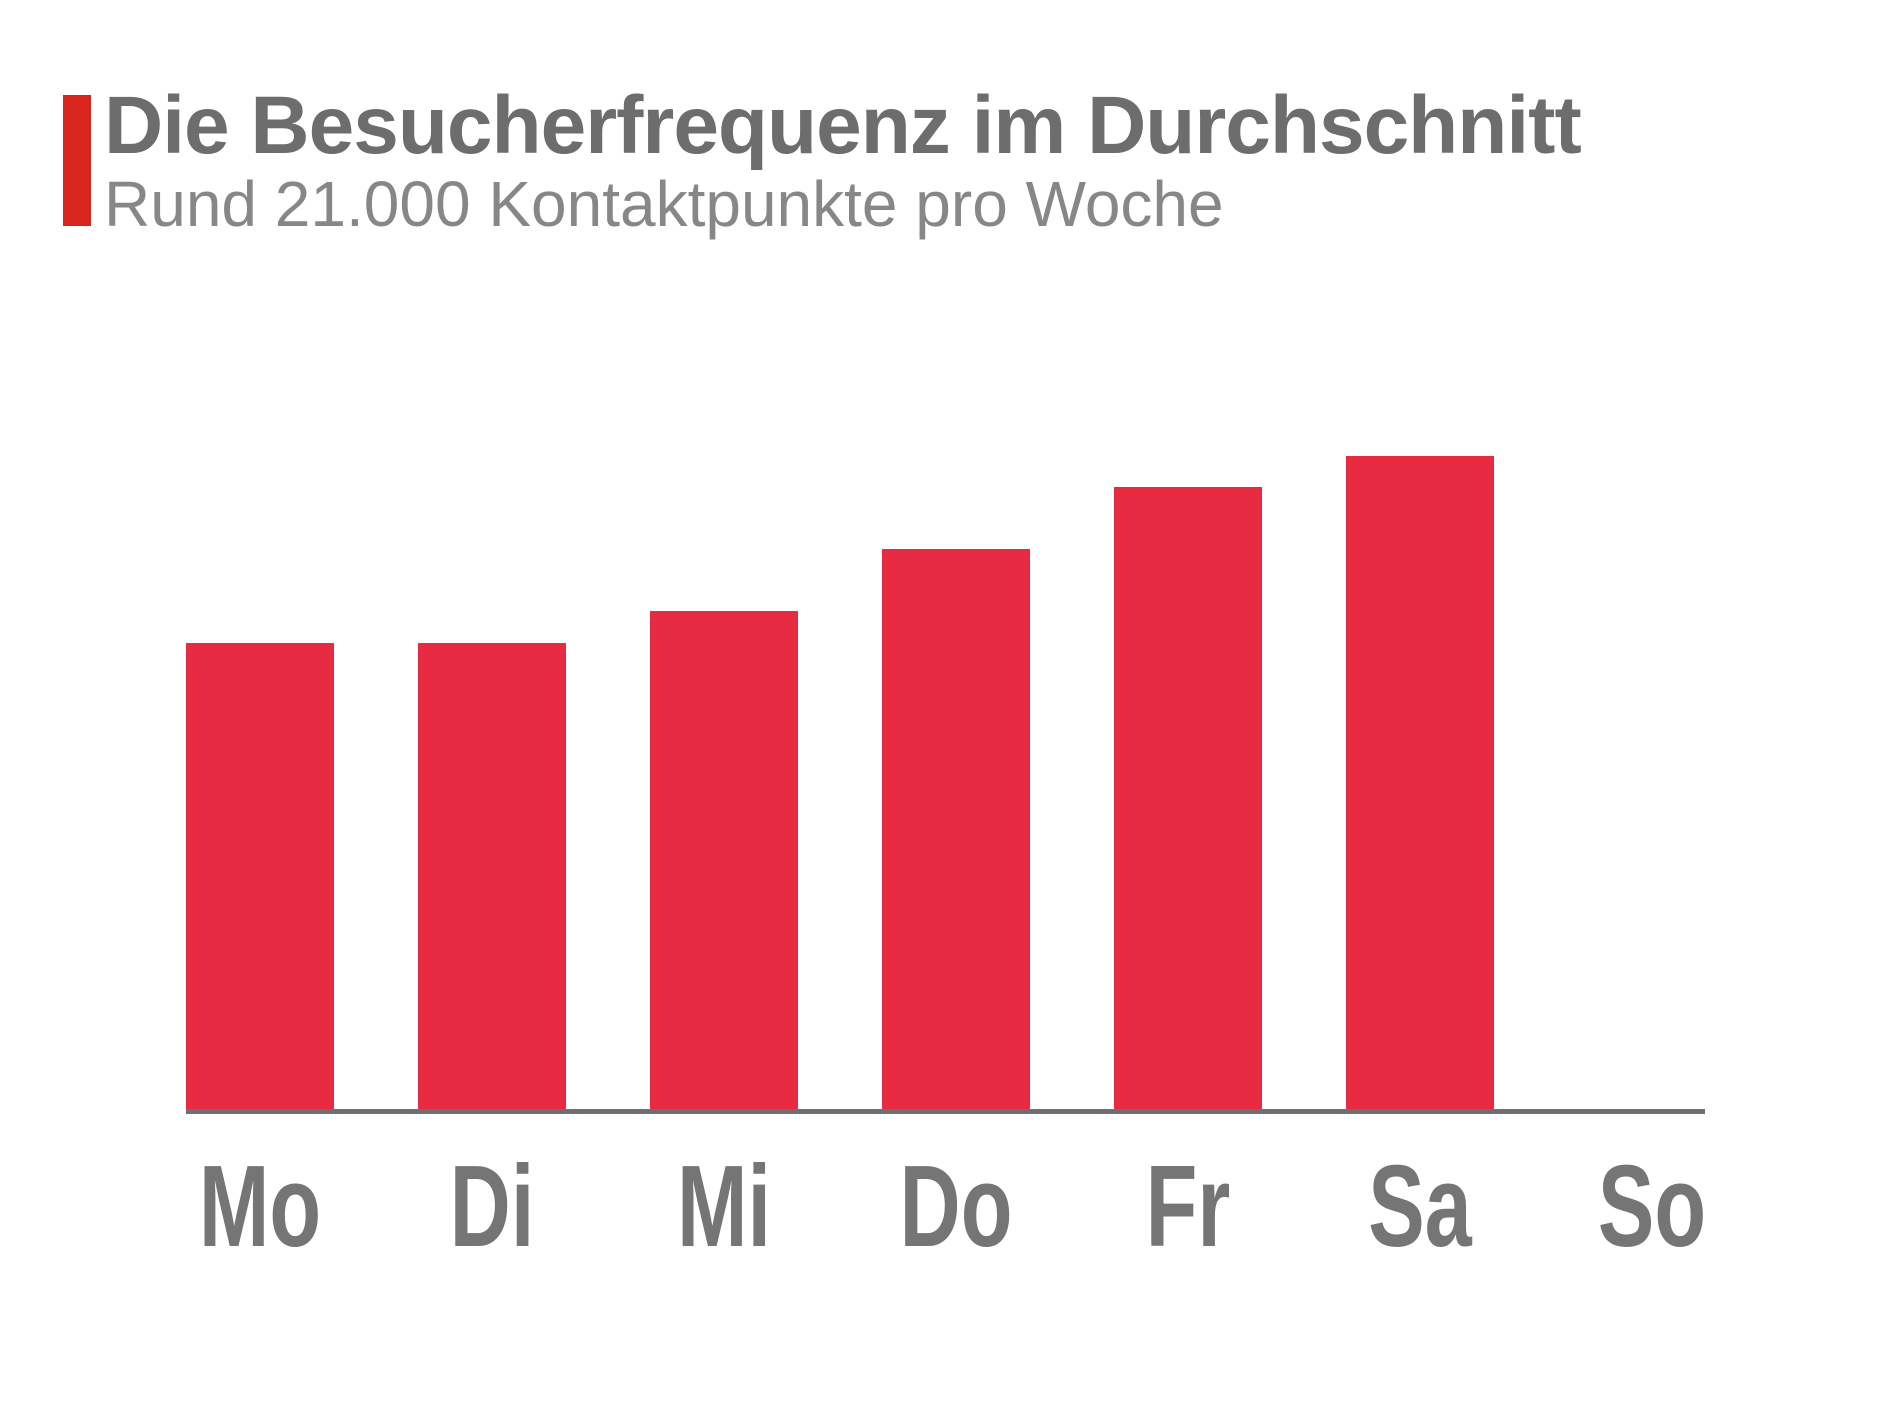 The image size is (1890, 1417). Describe the element at coordinates (1420, 782) in the screenshot. I see `bar-sa` at that location.